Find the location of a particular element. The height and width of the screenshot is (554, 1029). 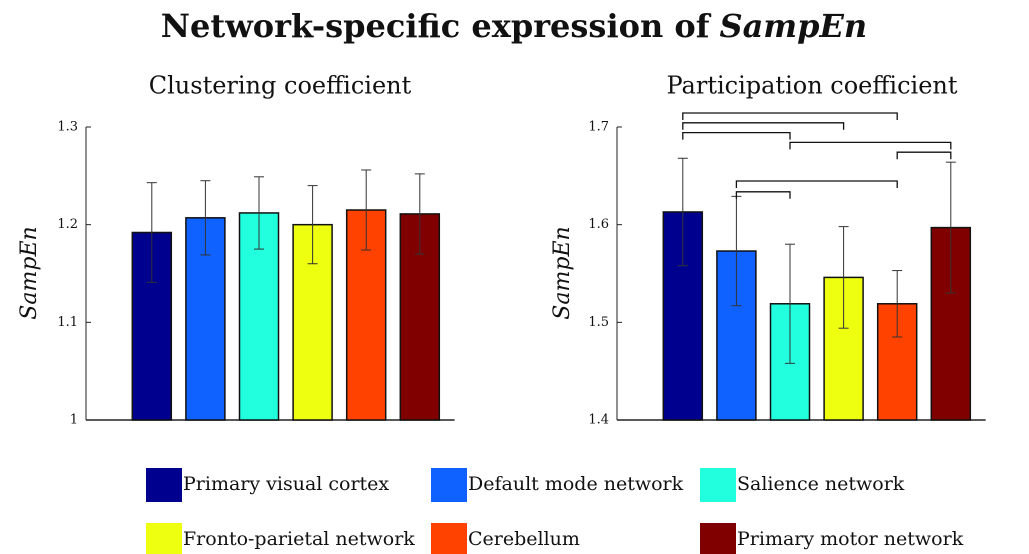

y-tick-label: 1.6 is located at coordinates (598, 224).